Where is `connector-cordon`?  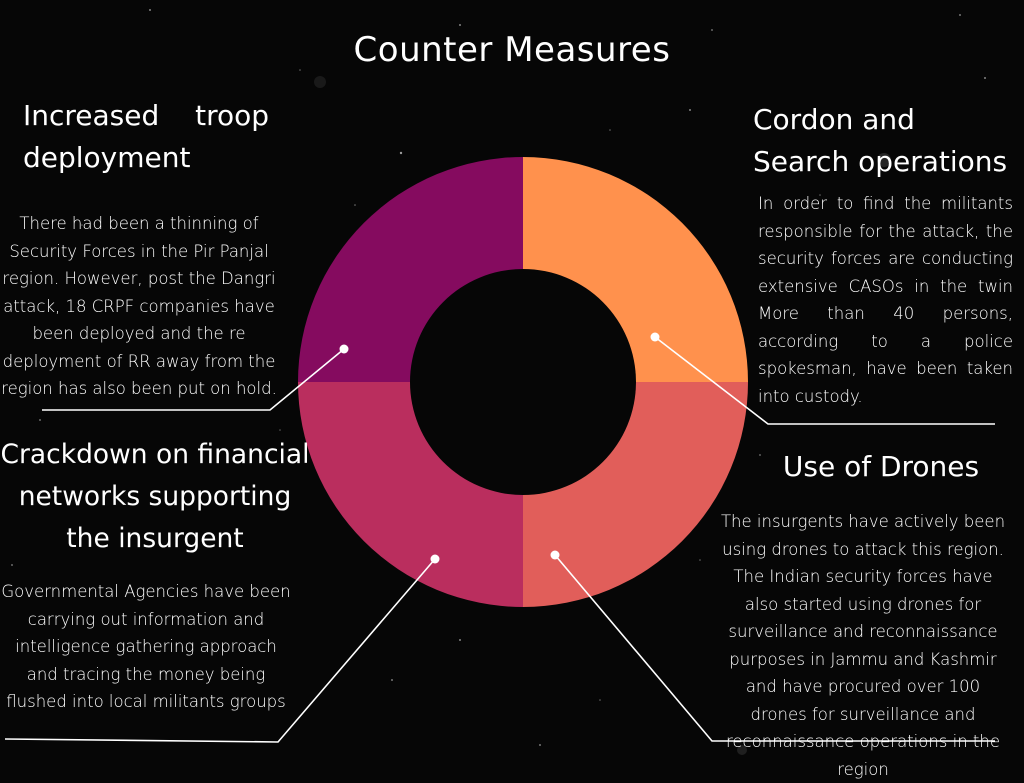
connector-cordon is located at coordinates (824, 380).